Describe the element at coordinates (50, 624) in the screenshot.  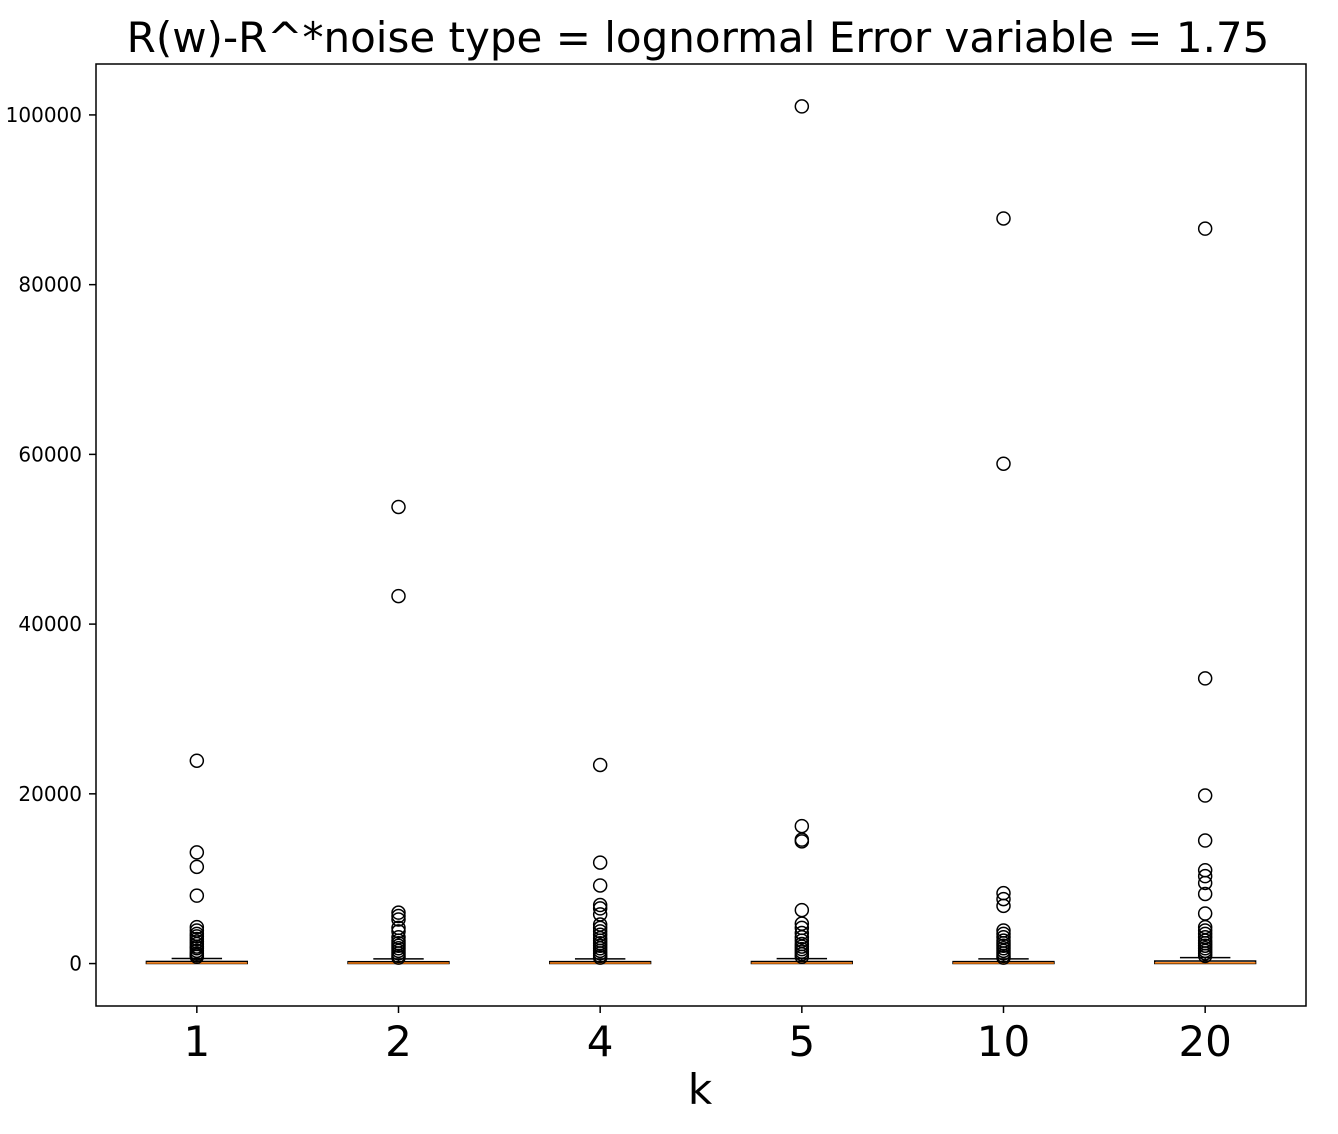
I see `y-tick-label: 40000` at that location.